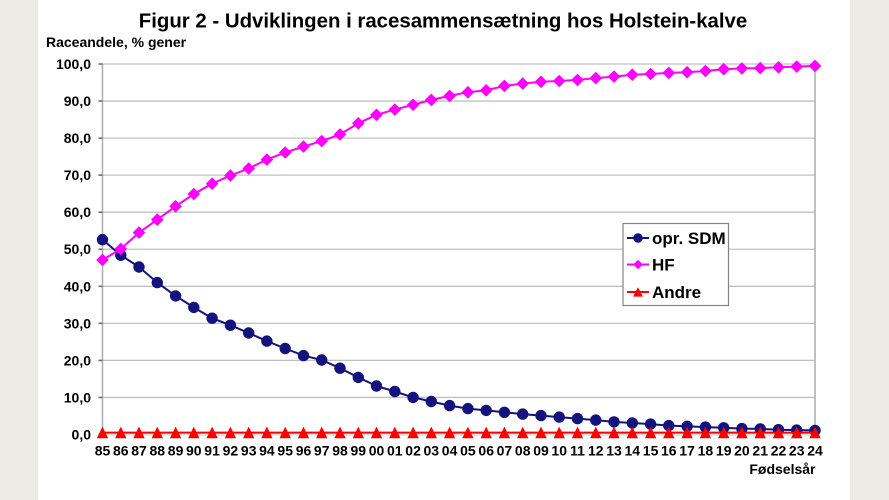 Image resolution: width=889 pixels, height=500 pixels. I want to click on svg-text: 16, so click(669, 451).